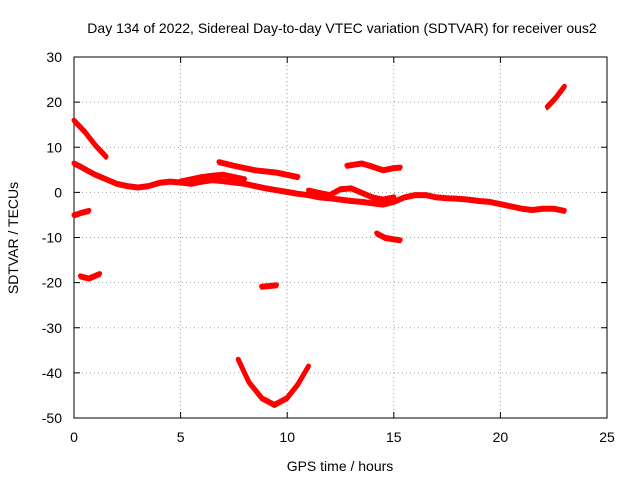 This screenshot has width=640, height=480. I want to click on series-hump, so click(258, 169).